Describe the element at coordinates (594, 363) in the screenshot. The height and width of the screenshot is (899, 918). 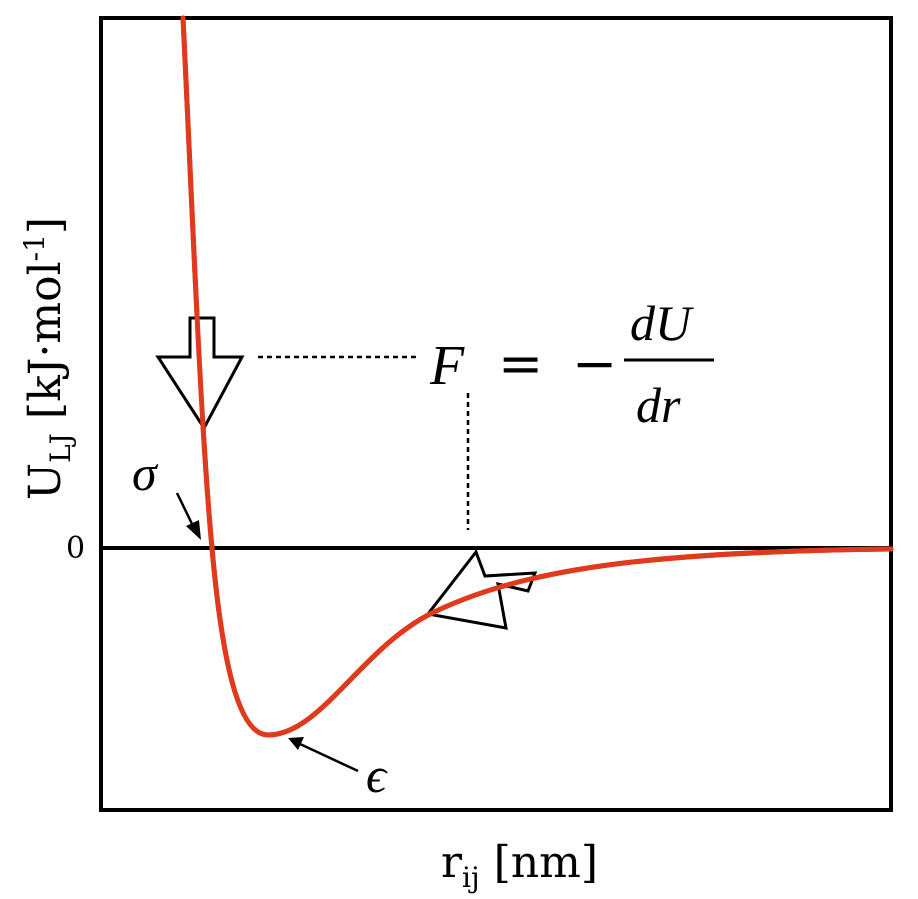
I see `force-minus: −` at that location.